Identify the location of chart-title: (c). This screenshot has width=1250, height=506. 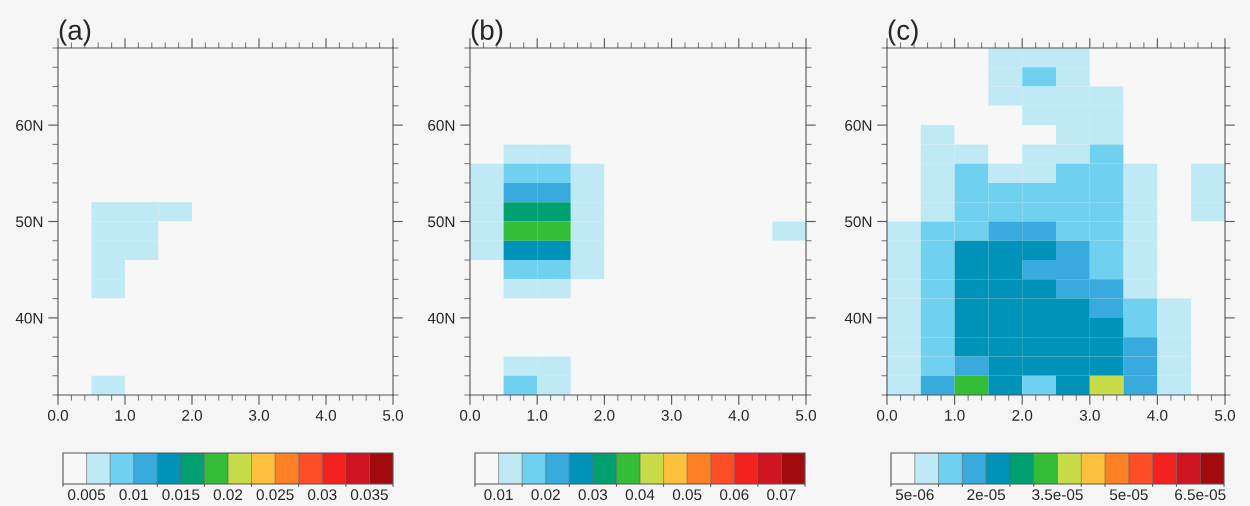
(903, 32).